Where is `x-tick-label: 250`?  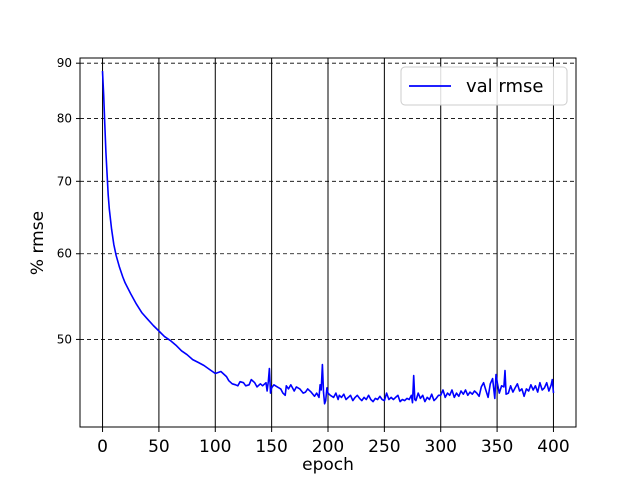 x-tick-label: 250 is located at coordinates (384, 447).